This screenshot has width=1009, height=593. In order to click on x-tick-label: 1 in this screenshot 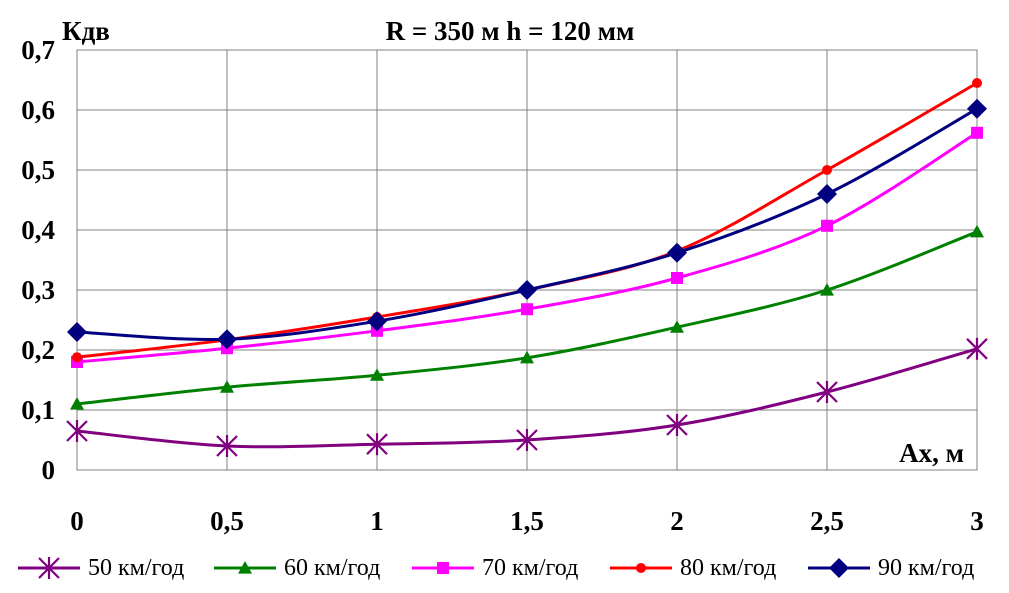, I will do `click(377, 521)`.